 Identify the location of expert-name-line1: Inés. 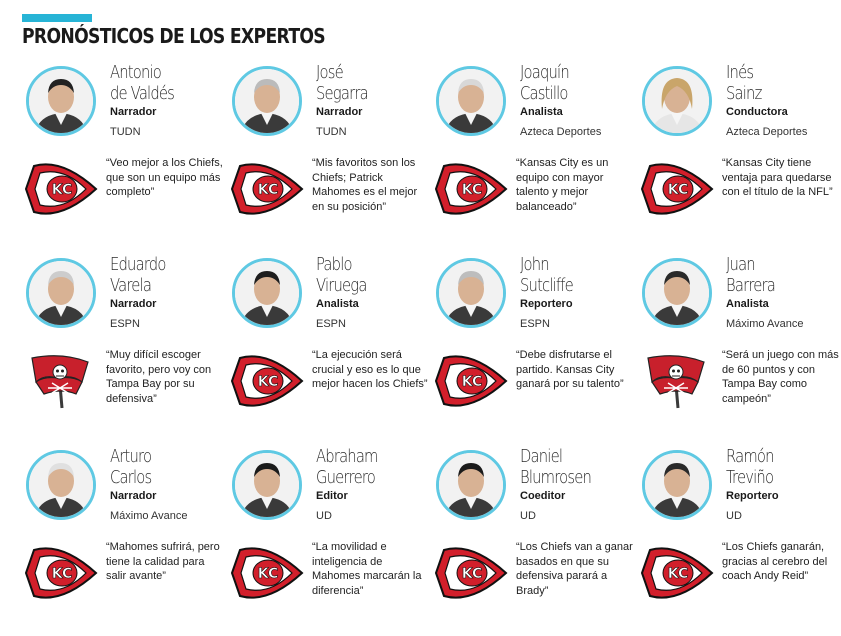
(740, 72).